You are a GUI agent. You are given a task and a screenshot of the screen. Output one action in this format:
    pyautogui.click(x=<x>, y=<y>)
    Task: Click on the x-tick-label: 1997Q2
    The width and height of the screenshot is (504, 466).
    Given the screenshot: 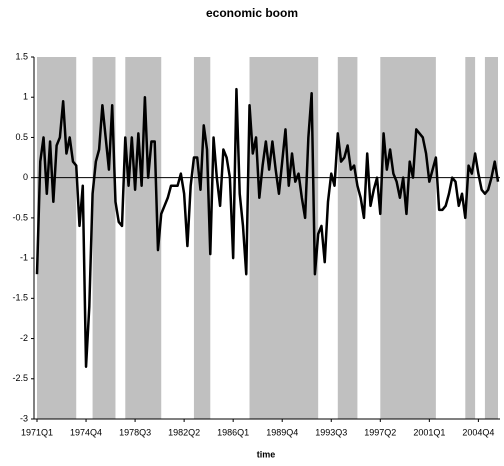 What is the action you would take?
    pyautogui.click(x=380, y=432)
    